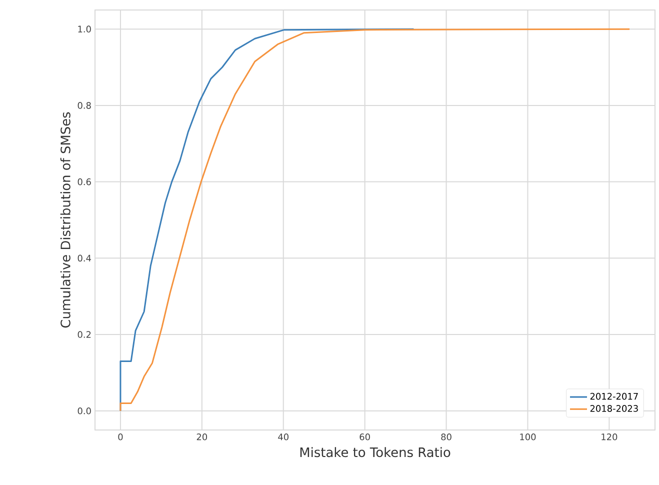 The image size is (659, 485). I want to click on x-tick-label: 120, so click(610, 437).